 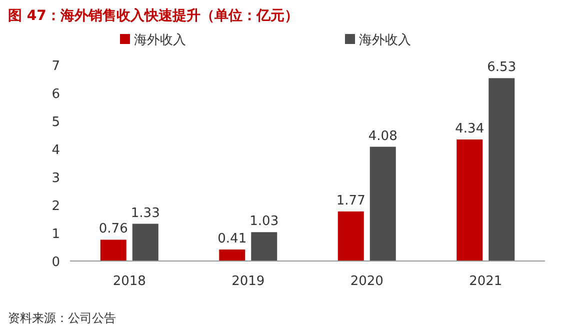 I want to click on data-label: 1.33, so click(x=145, y=213).